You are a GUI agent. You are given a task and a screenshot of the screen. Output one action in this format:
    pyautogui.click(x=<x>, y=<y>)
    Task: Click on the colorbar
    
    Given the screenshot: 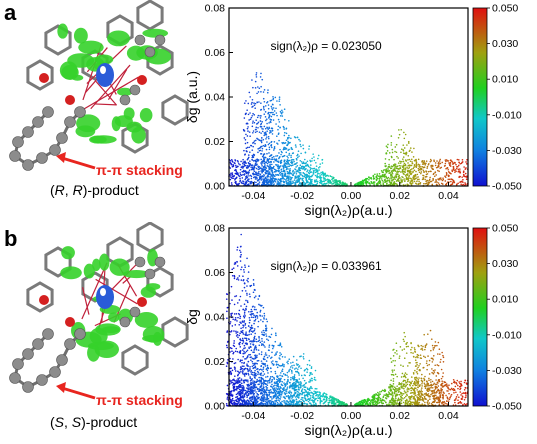 What is the action you would take?
    pyautogui.click(x=480, y=97)
    